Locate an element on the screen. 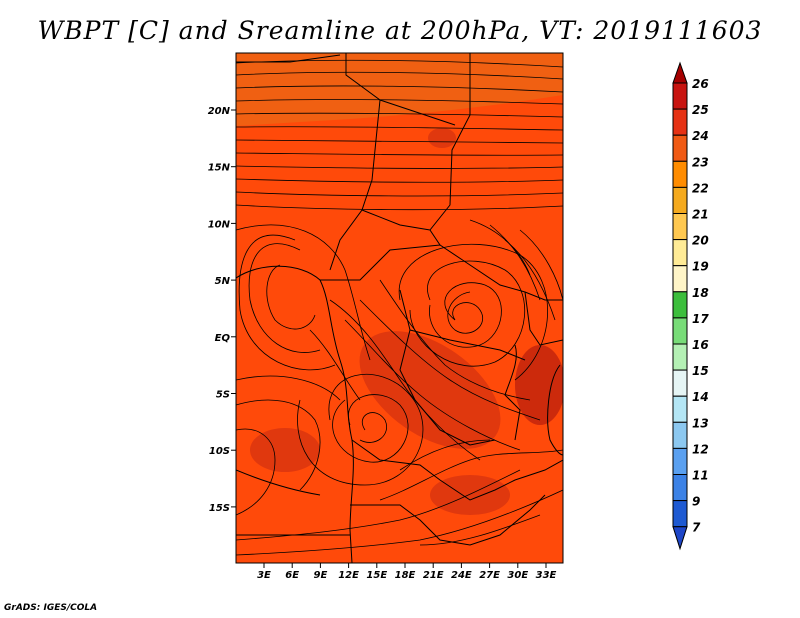  lon-tick-label: 15E is located at coordinates (376, 575).